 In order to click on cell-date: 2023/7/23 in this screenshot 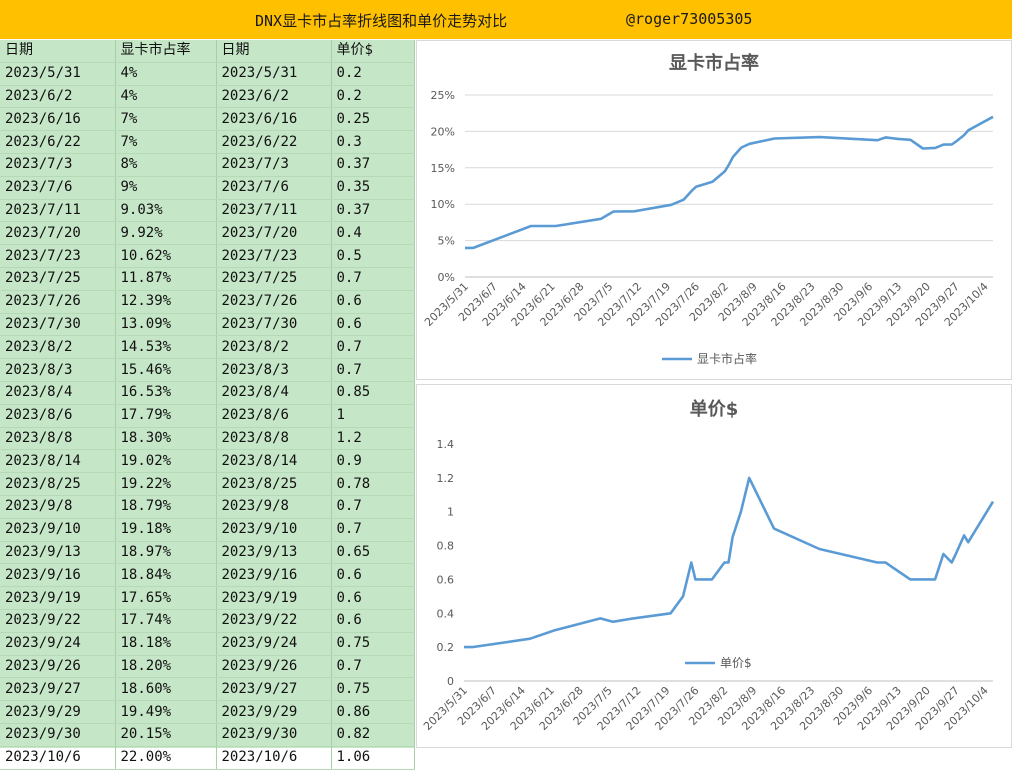, I will do `click(58, 256)`.